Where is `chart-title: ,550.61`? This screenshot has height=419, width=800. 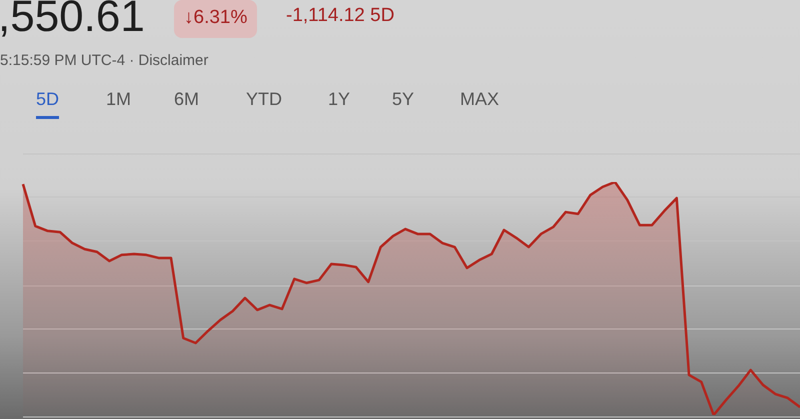 chart-title: ,550.61 is located at coordinates (72, 21).